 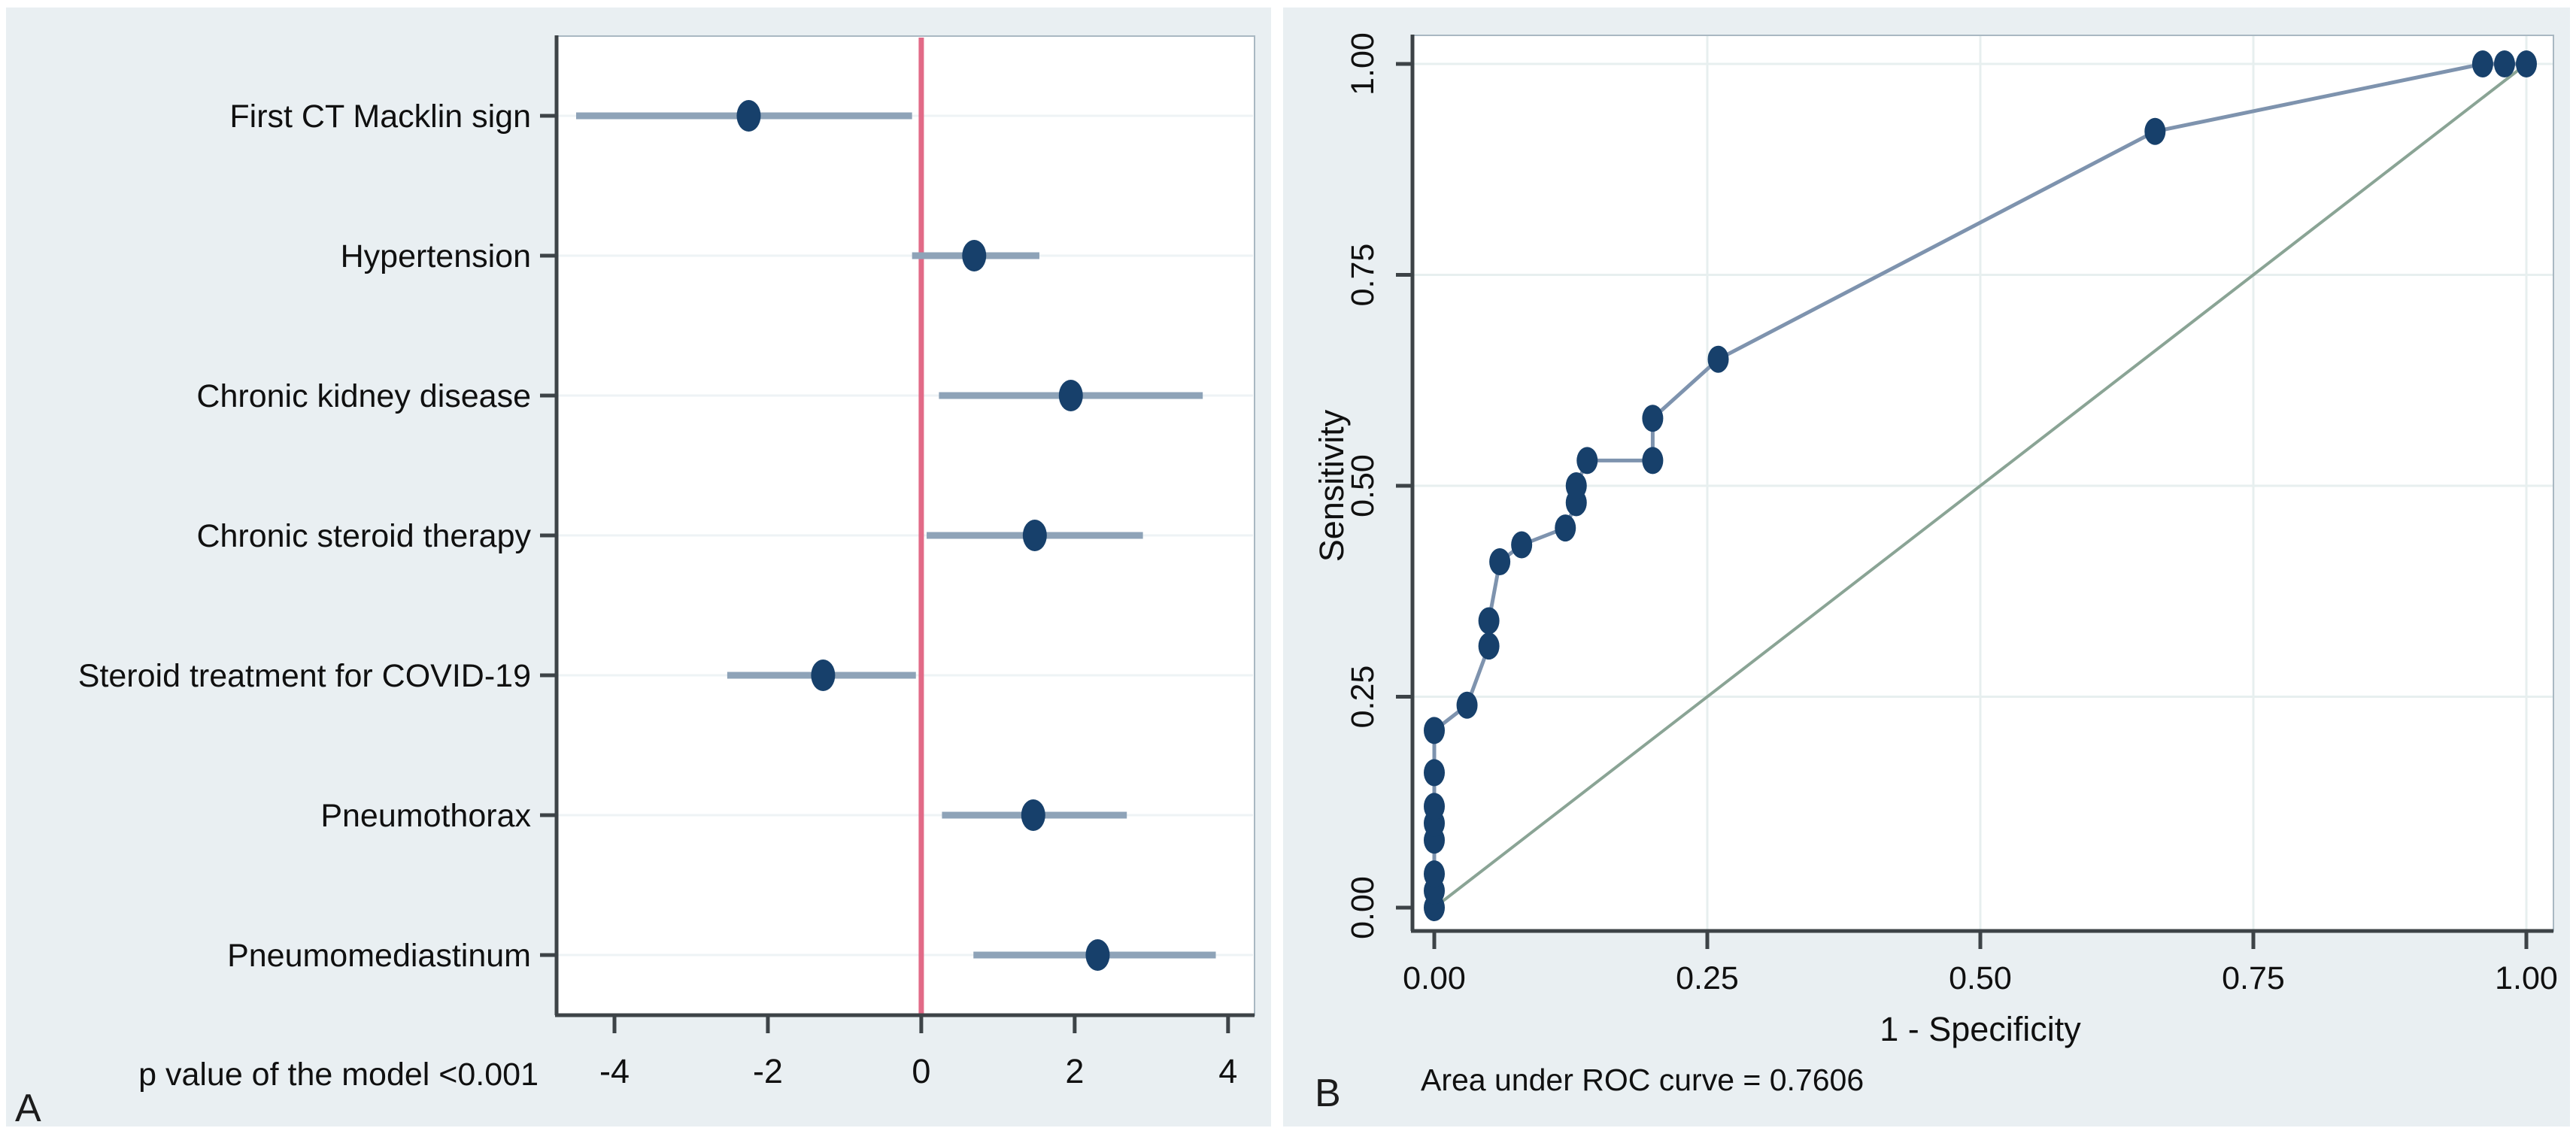 I want to click on roc-x-tick-label: 0.75, so click(x=2253, y=978).